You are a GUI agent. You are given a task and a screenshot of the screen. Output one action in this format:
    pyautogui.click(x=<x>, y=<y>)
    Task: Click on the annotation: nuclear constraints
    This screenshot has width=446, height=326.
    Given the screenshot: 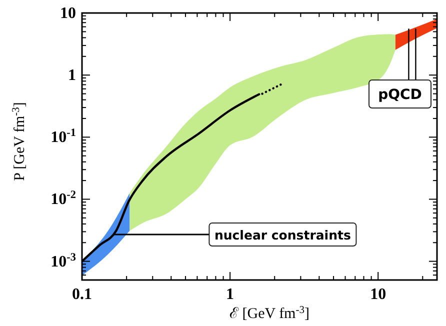 What is the action you would take?
    pyautogui.click(x=282, y=235)
    